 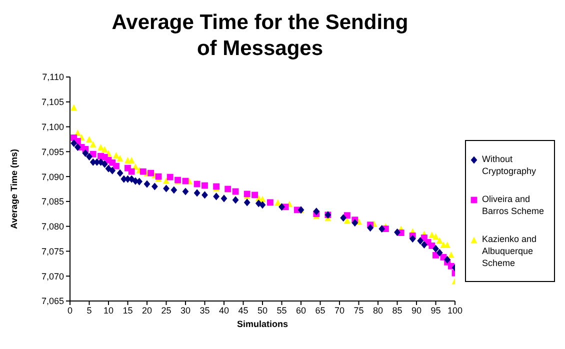 I want to click on legend-label: Oliveira and Barros Scheme, so click(x=514, y=205).